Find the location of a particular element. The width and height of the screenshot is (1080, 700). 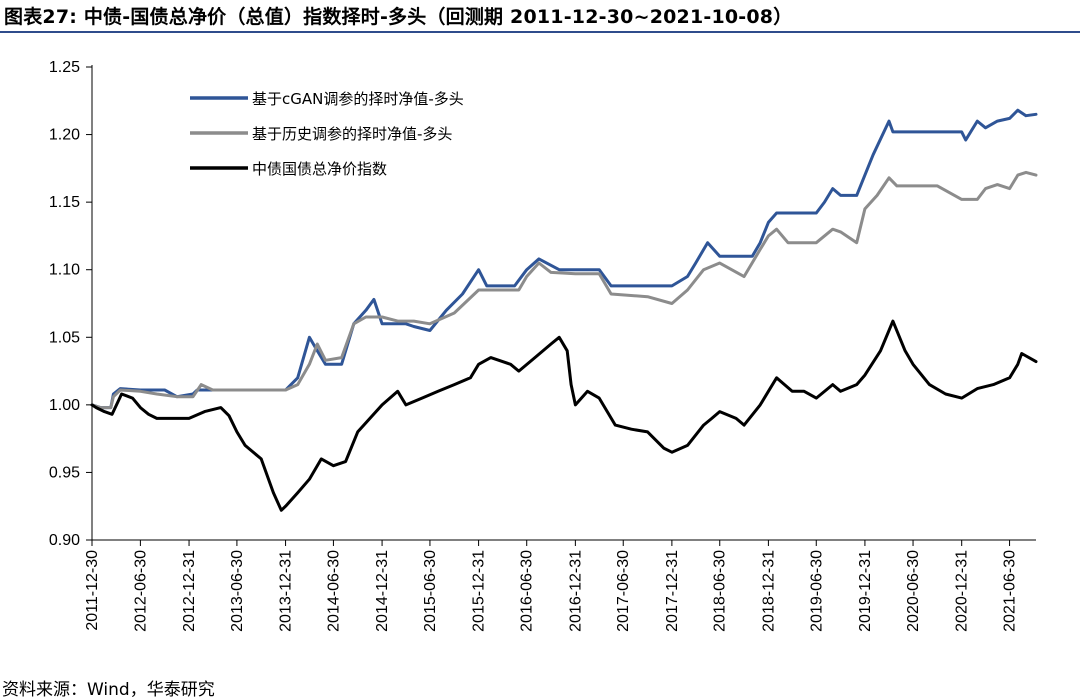

y-tick-label: 1.10 is located at coordinates (64, 270).